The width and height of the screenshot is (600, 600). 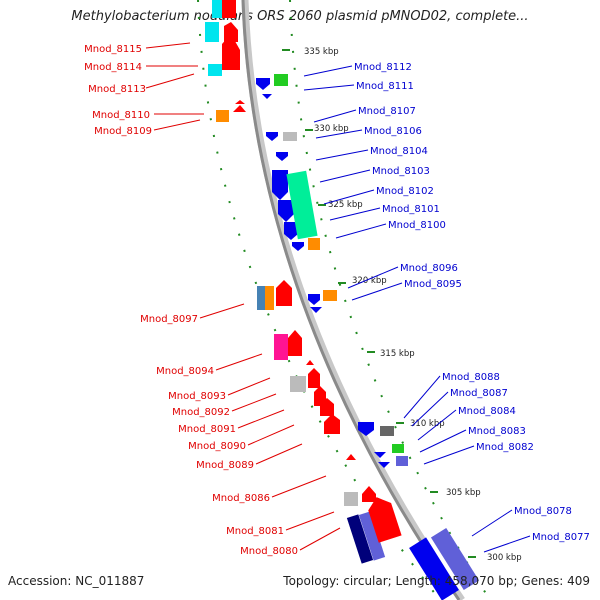 I want to click on kbp-tick-label: 315 kbp, so click(x=397, y=354).